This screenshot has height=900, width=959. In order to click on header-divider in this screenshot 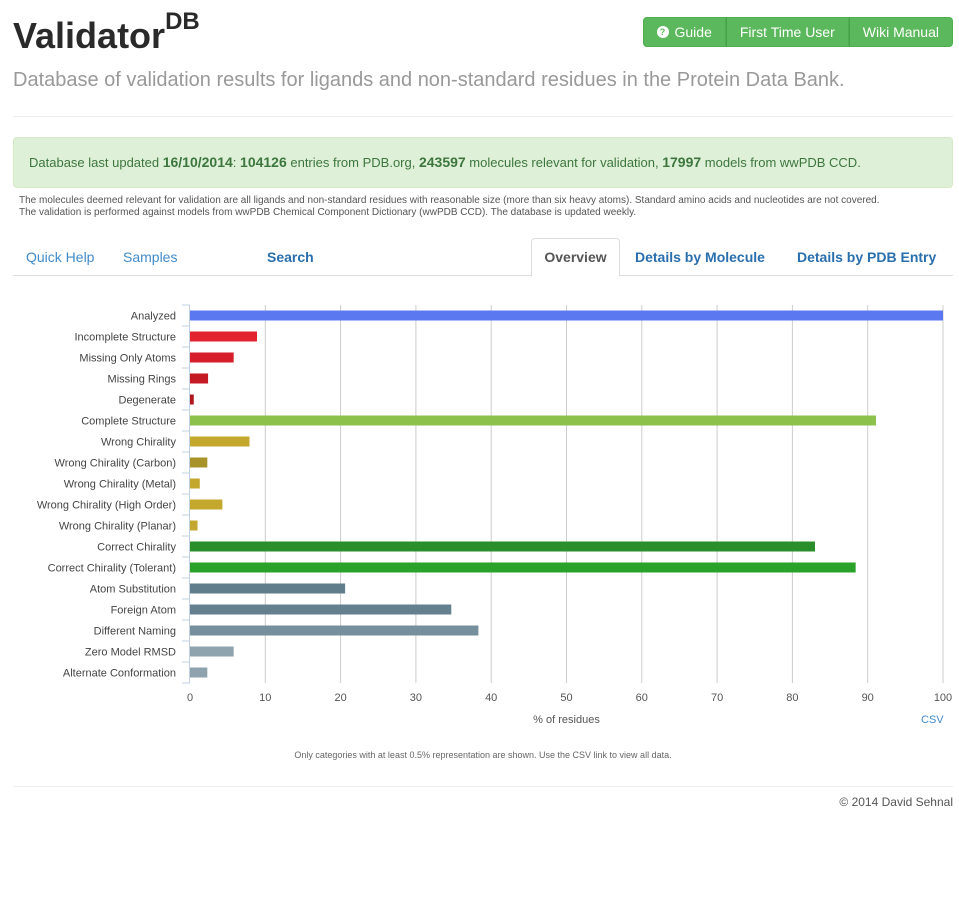, I will do `click(483, 116)`.